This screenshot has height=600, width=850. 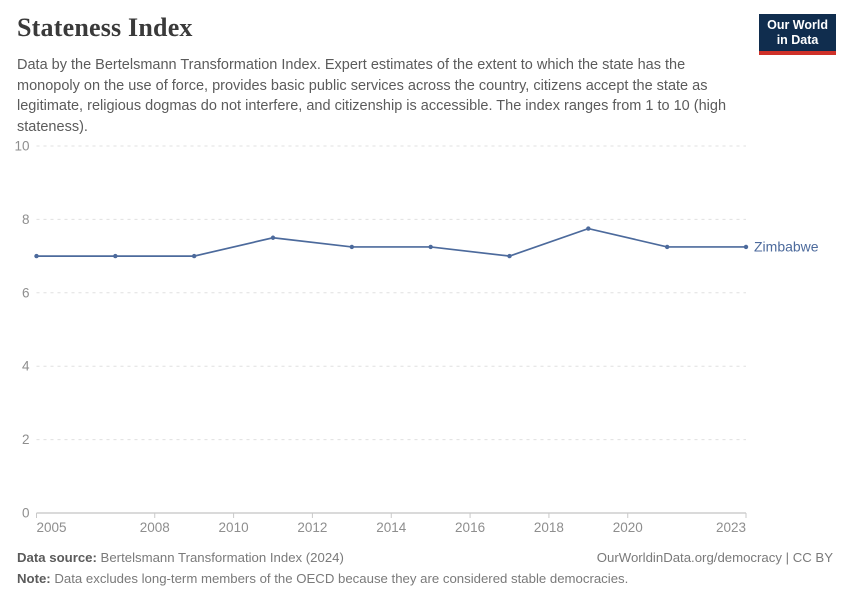 I want to click on x-tick-label: 2005, so click(x=52, y=527).